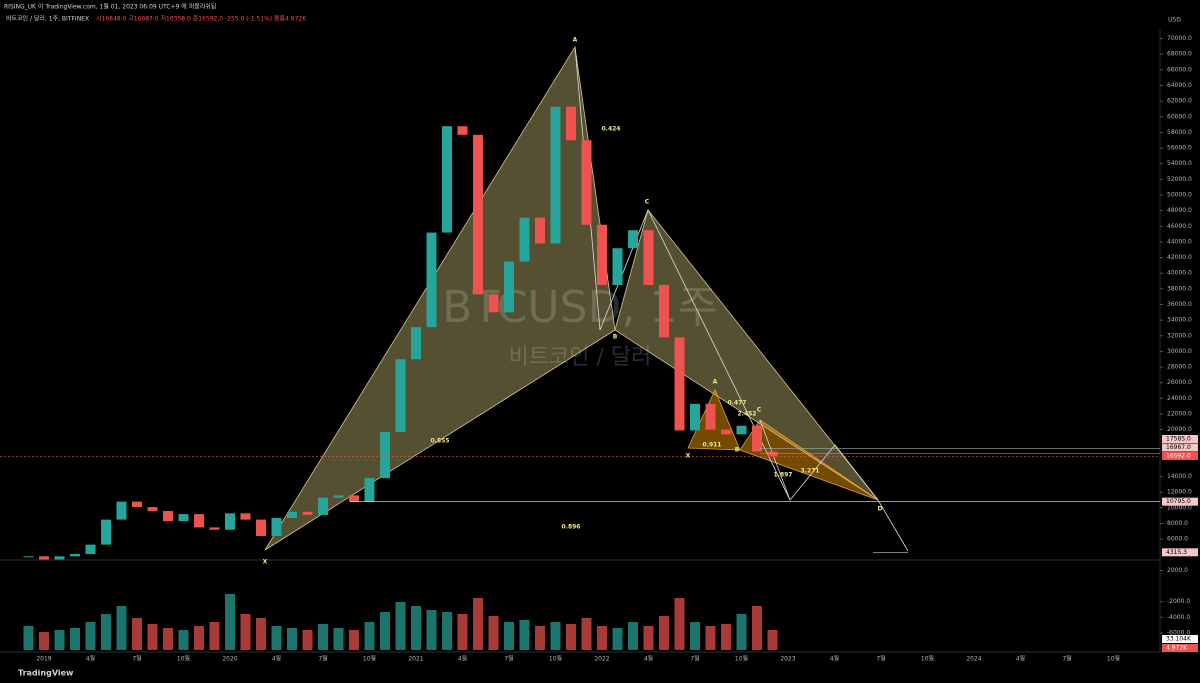 The width and height of the screenshot is (1200, 683). I want to click on y-tick-label: 12000.0, so click(1179, 492).